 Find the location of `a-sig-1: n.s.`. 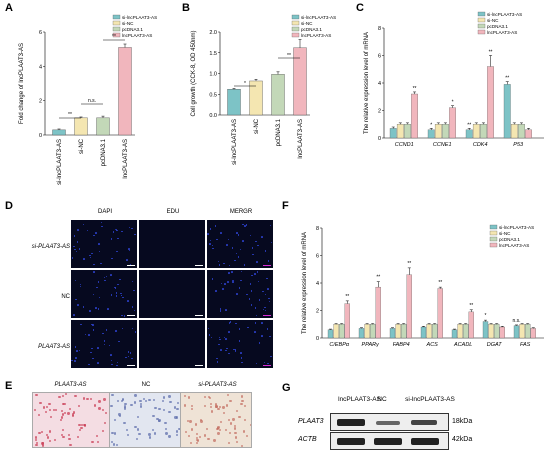

a-sig-1: n.s. is located at coordinates (92, 101).